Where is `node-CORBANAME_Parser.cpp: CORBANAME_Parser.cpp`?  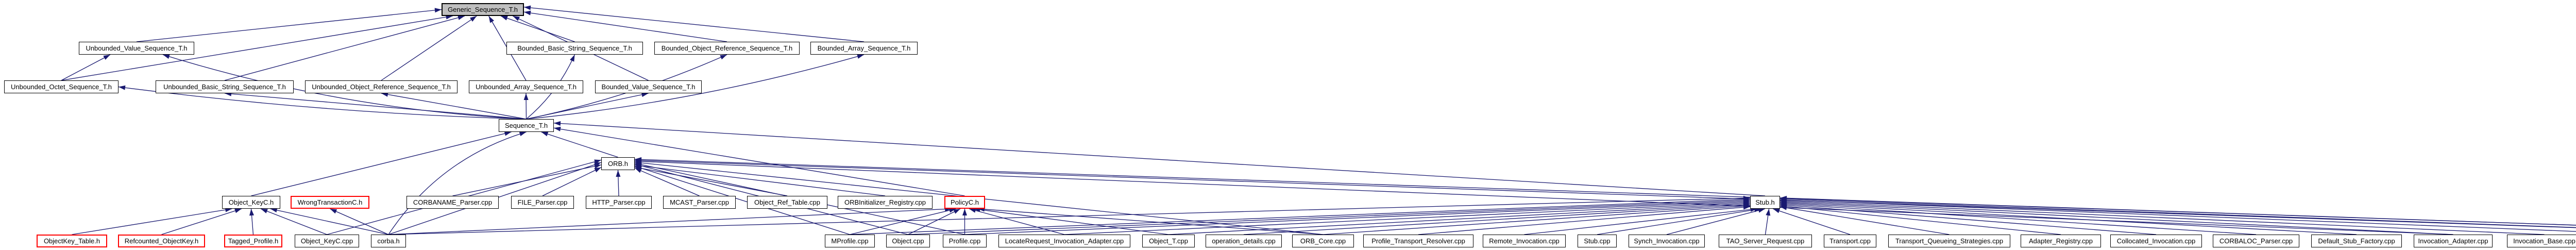
node-CORBANAME_Parser.cpp: CORBANAME_Parser.cpp is located at coordinates (452, 202).